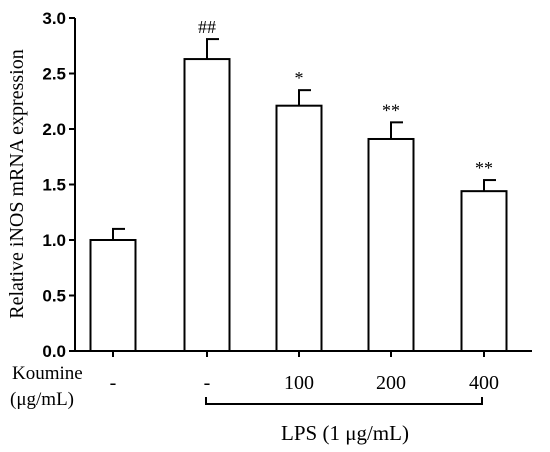  What do you see at coordinates (344, 401) in the screenshot?
I see `lps-bracket` at bounding box center [344, 401].